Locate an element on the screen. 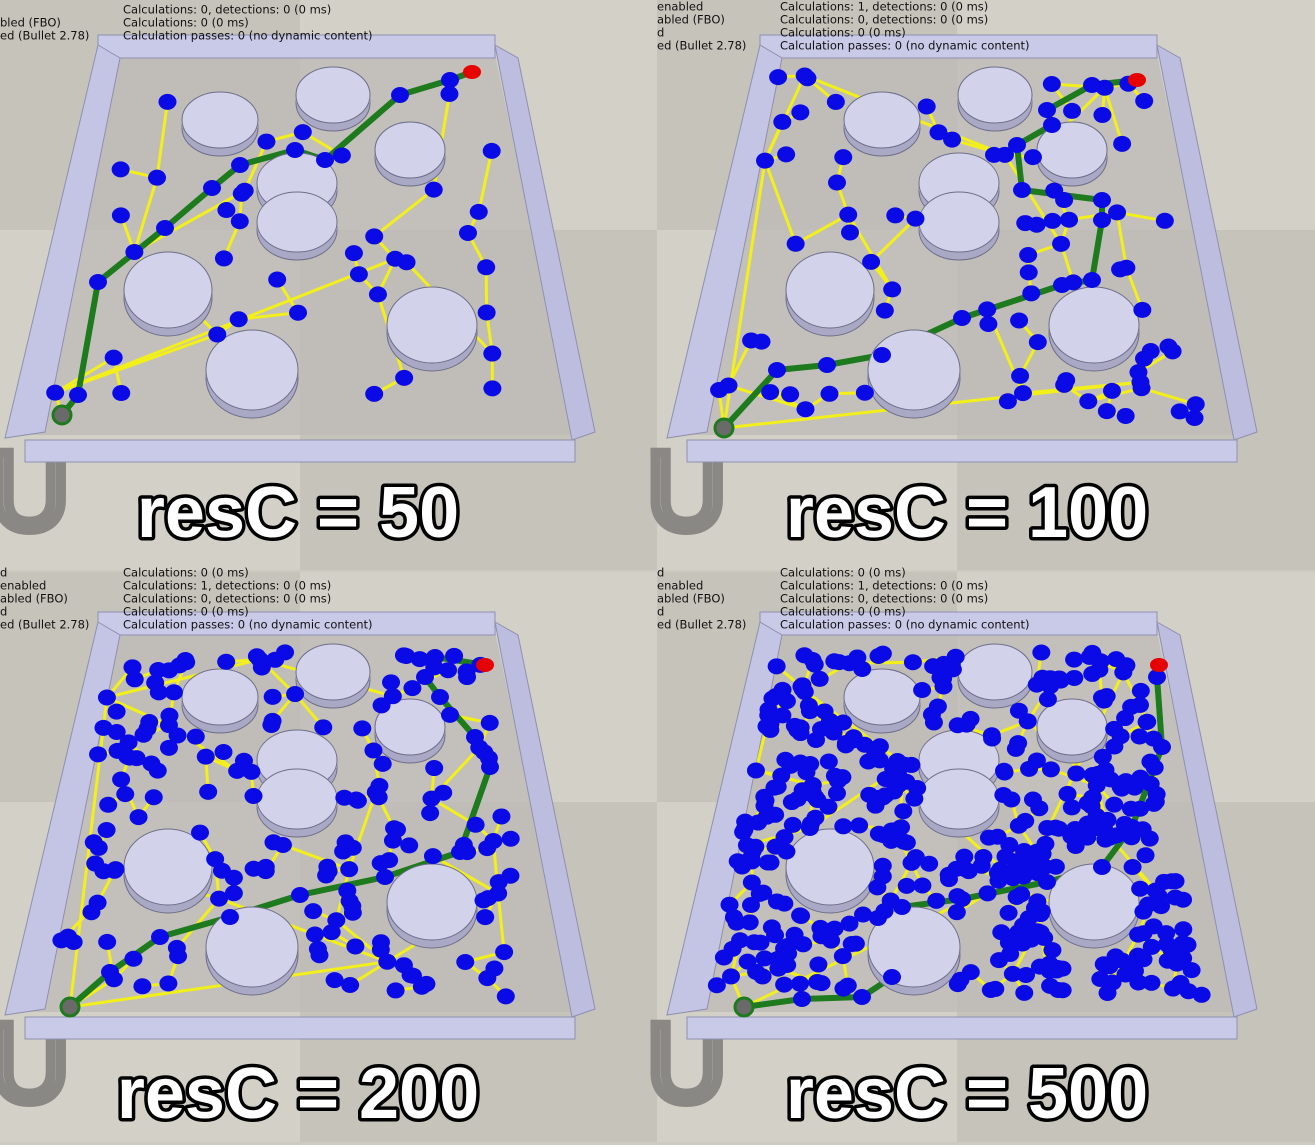  status-line: Calculations: 0, detections: 0 (0 ms) is located at coordinates (227, 599).